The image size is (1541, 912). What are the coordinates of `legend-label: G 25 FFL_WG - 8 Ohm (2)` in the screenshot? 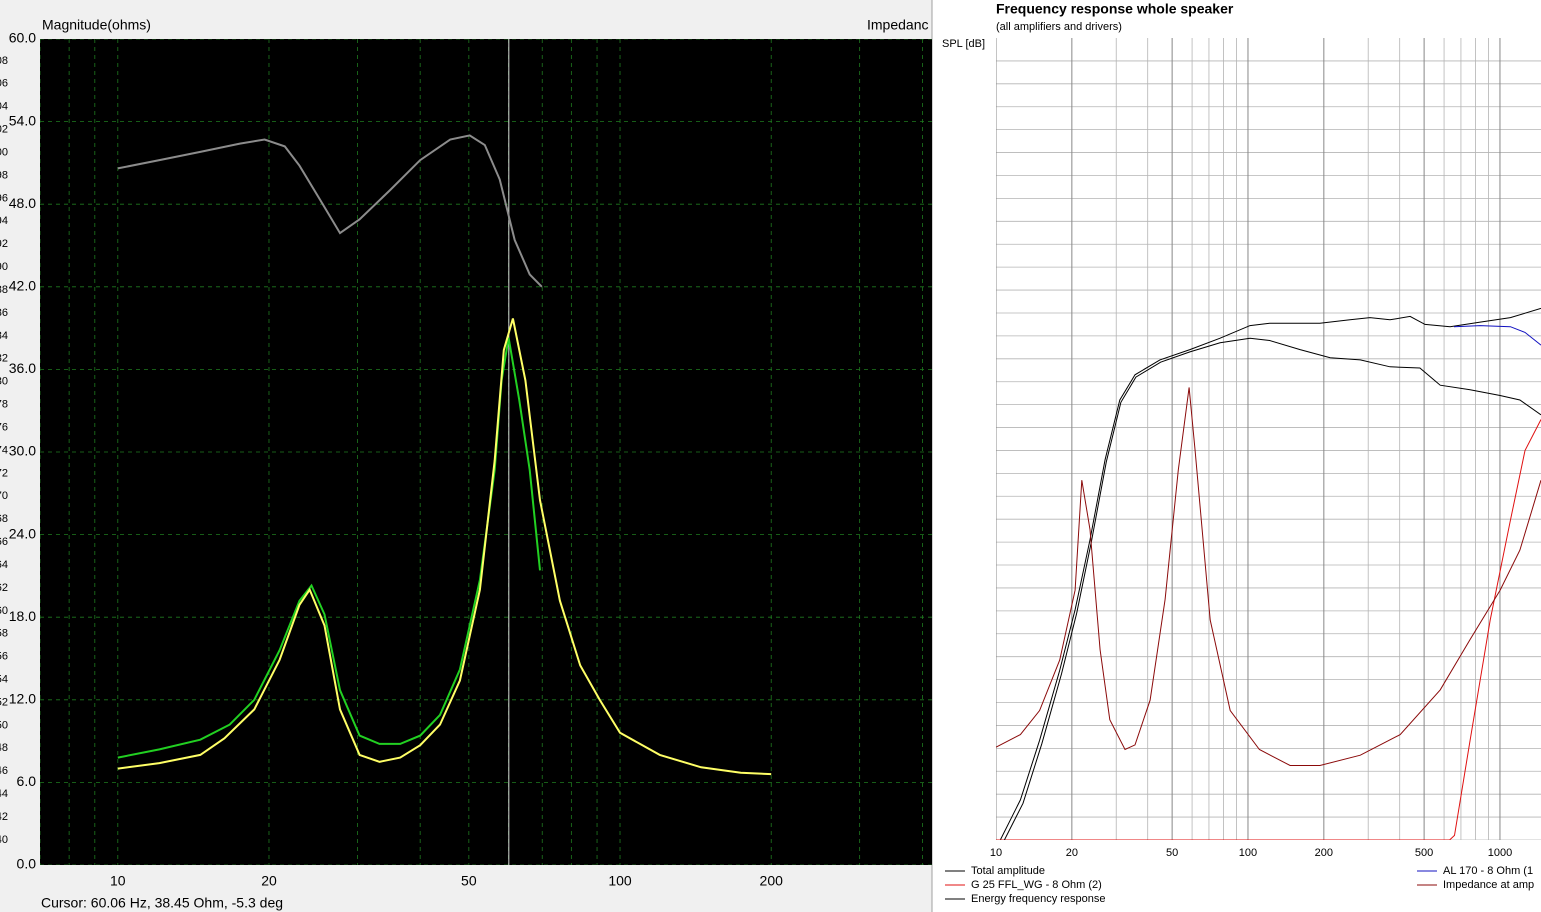 It's located at (1036, 885).